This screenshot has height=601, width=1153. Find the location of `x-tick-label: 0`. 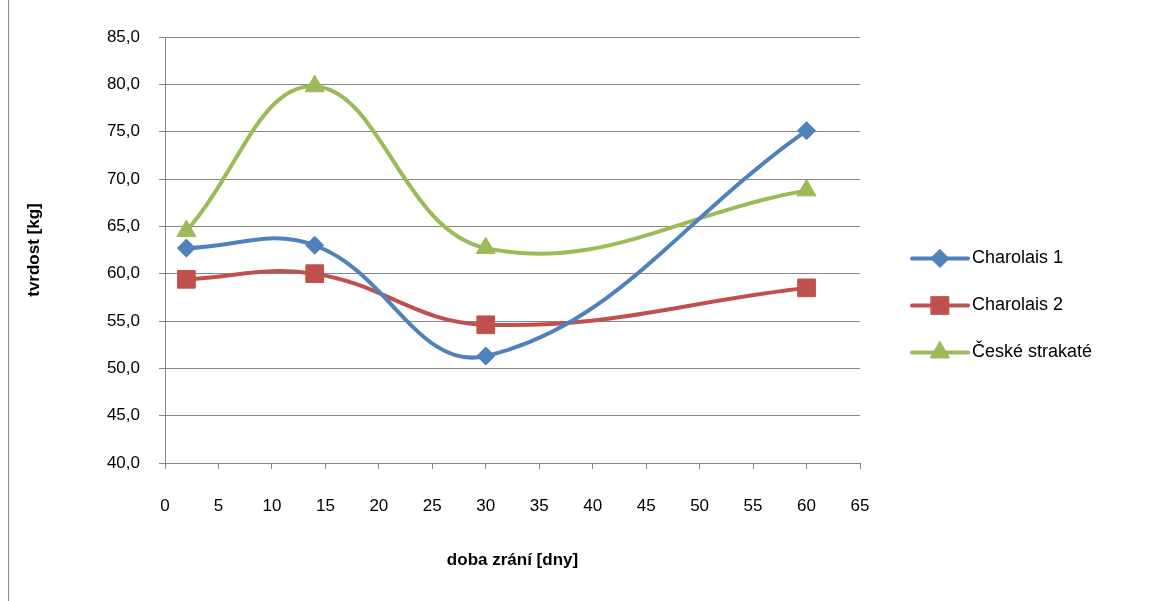

x-tick-label: 0 is located at coordinates (165, 505).